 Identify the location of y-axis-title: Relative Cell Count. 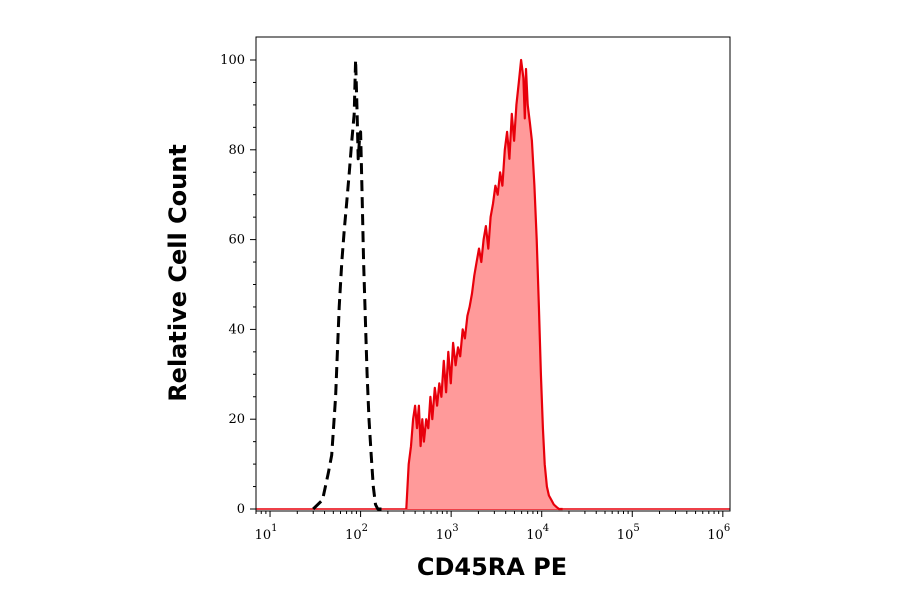
(178, 273).